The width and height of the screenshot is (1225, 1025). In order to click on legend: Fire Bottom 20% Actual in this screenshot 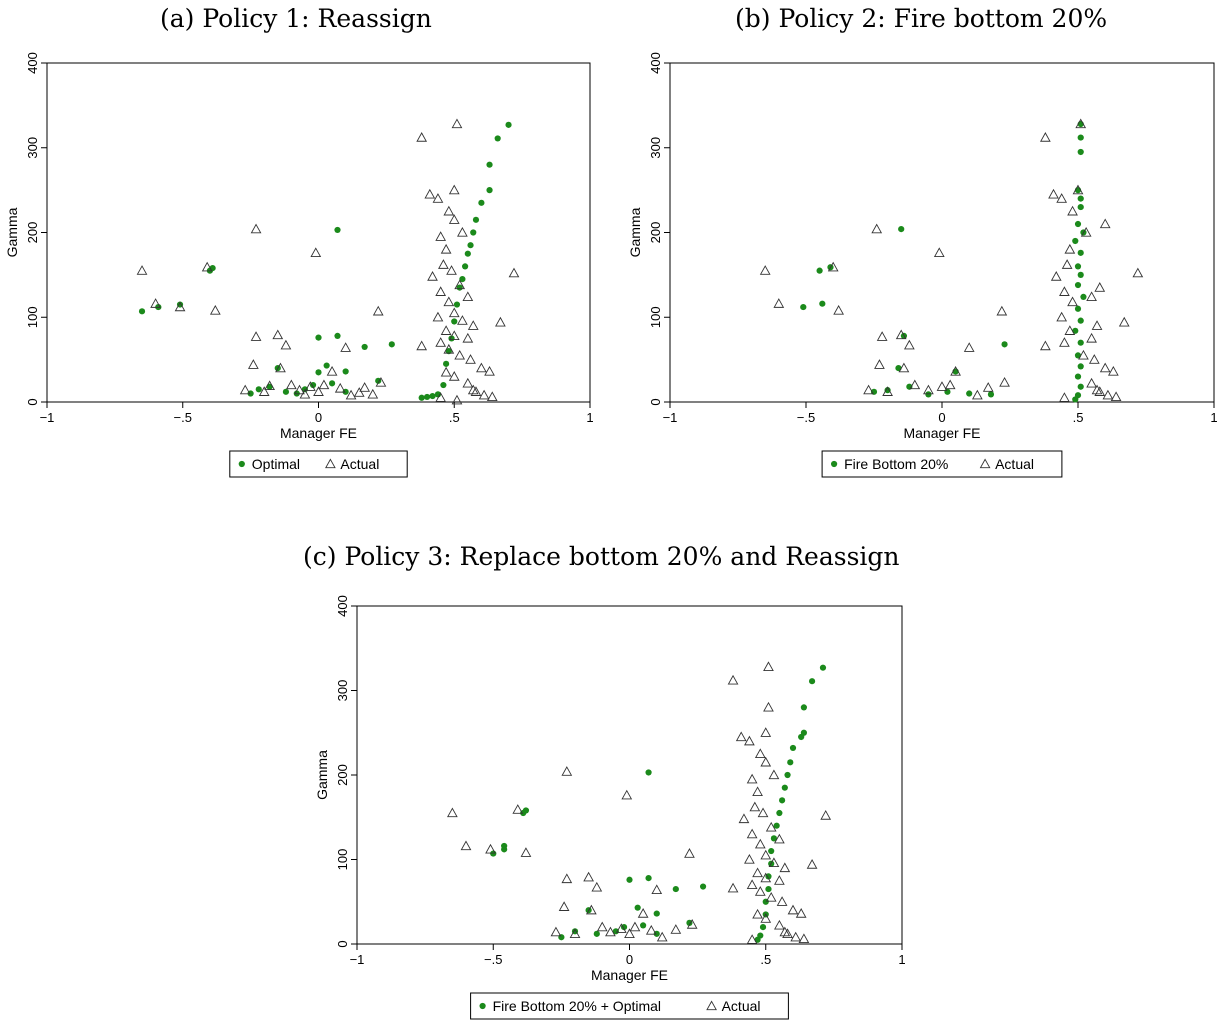, I will do `click(942, 464)`.